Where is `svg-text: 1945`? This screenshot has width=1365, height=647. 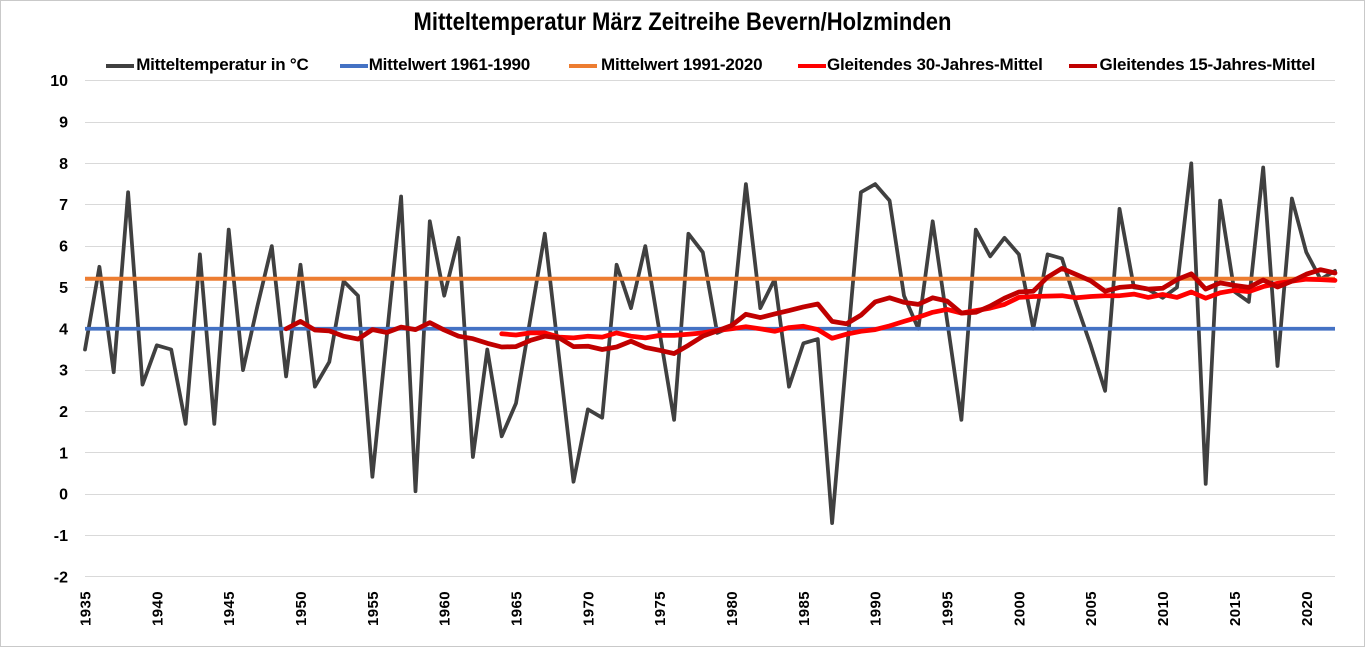
svg-text: 1945 is located at coordinates (229, 608).